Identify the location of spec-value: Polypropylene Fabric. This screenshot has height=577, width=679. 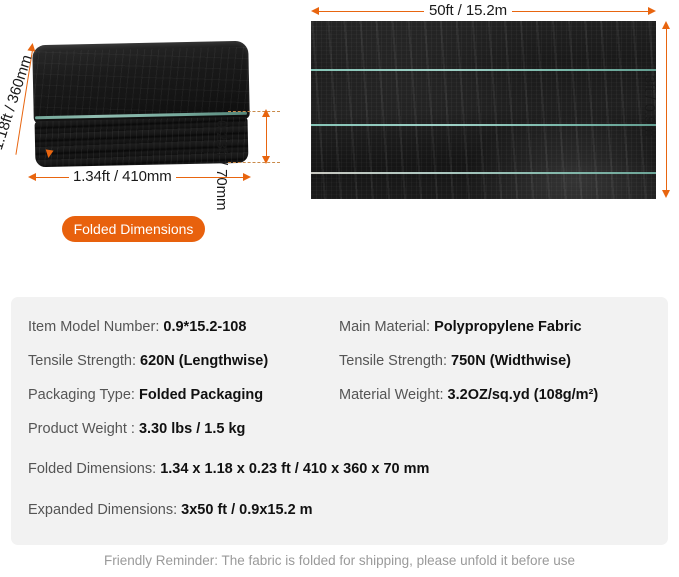
(508, 327).